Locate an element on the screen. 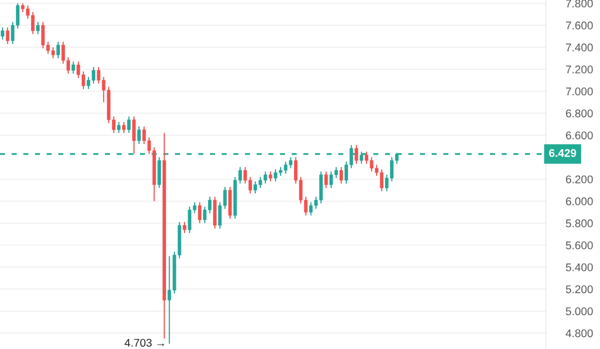 This screenshot has width=600, height=349. y-tick-label: 7.800 is located at coordinates (579, 4).